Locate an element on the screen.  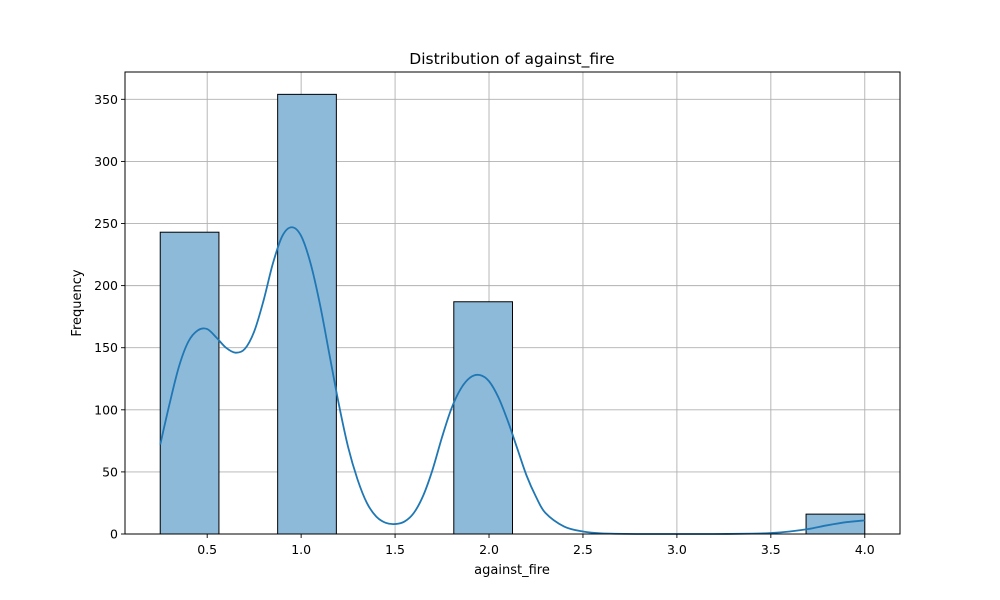
y-axis-ticks: 0 50 100 150 200 250 300 350 is located at coordinates (109, 317).